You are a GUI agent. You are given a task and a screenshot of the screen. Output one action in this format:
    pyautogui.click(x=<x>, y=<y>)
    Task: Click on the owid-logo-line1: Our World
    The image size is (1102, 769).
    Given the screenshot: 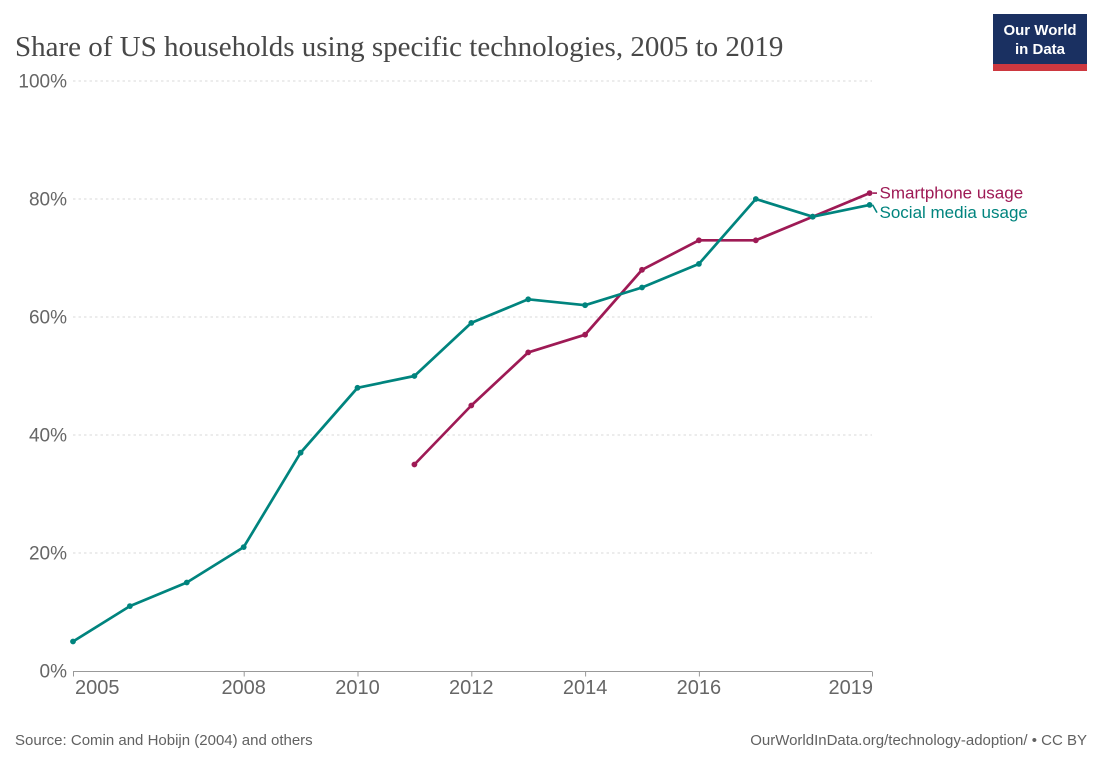 What is the action you would take?
    pyautogui.click(x=1040, y=30)
    